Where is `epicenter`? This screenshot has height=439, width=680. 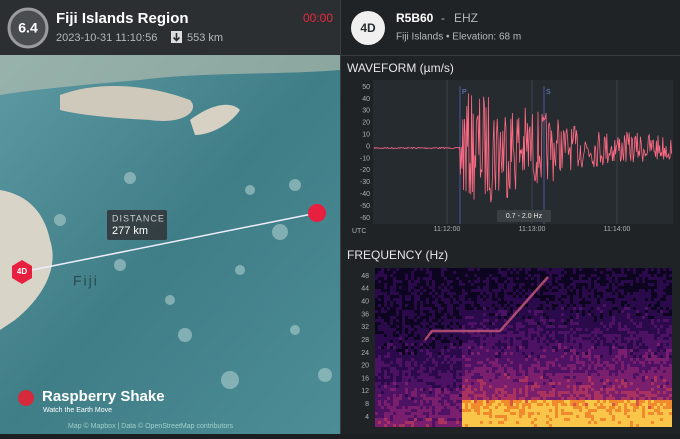
epicenter is located at coordinates (317, 213).